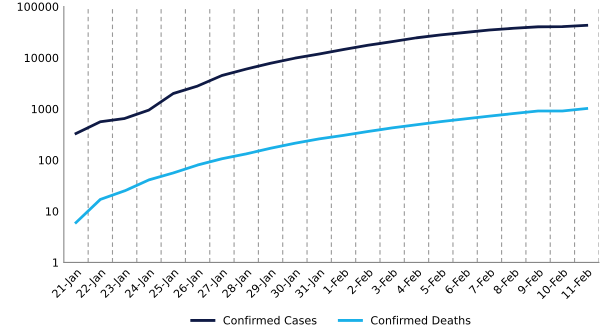 Image resolution: width=608 pixels, height=328 pixels. Describe the element at coordinates (48, 160) in the screenshot. I see `y-tick-label: 100` at that location.